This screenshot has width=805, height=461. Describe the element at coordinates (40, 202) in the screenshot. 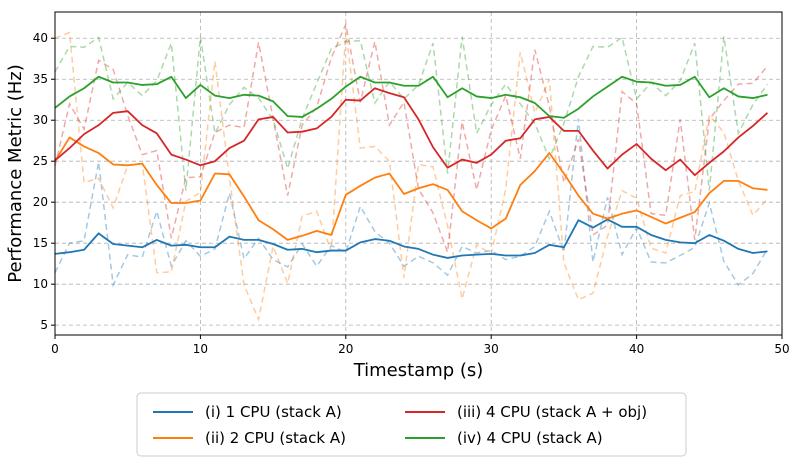

I see `y-tick-label: 20` at that location.